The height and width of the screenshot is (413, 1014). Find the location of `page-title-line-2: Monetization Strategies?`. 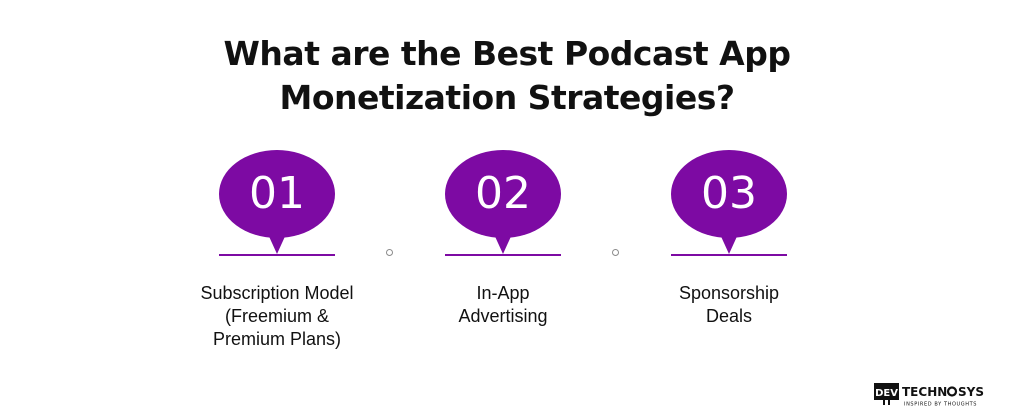

page-title-line-2: Monetization Strategies? is located at coordinates (507, 97).